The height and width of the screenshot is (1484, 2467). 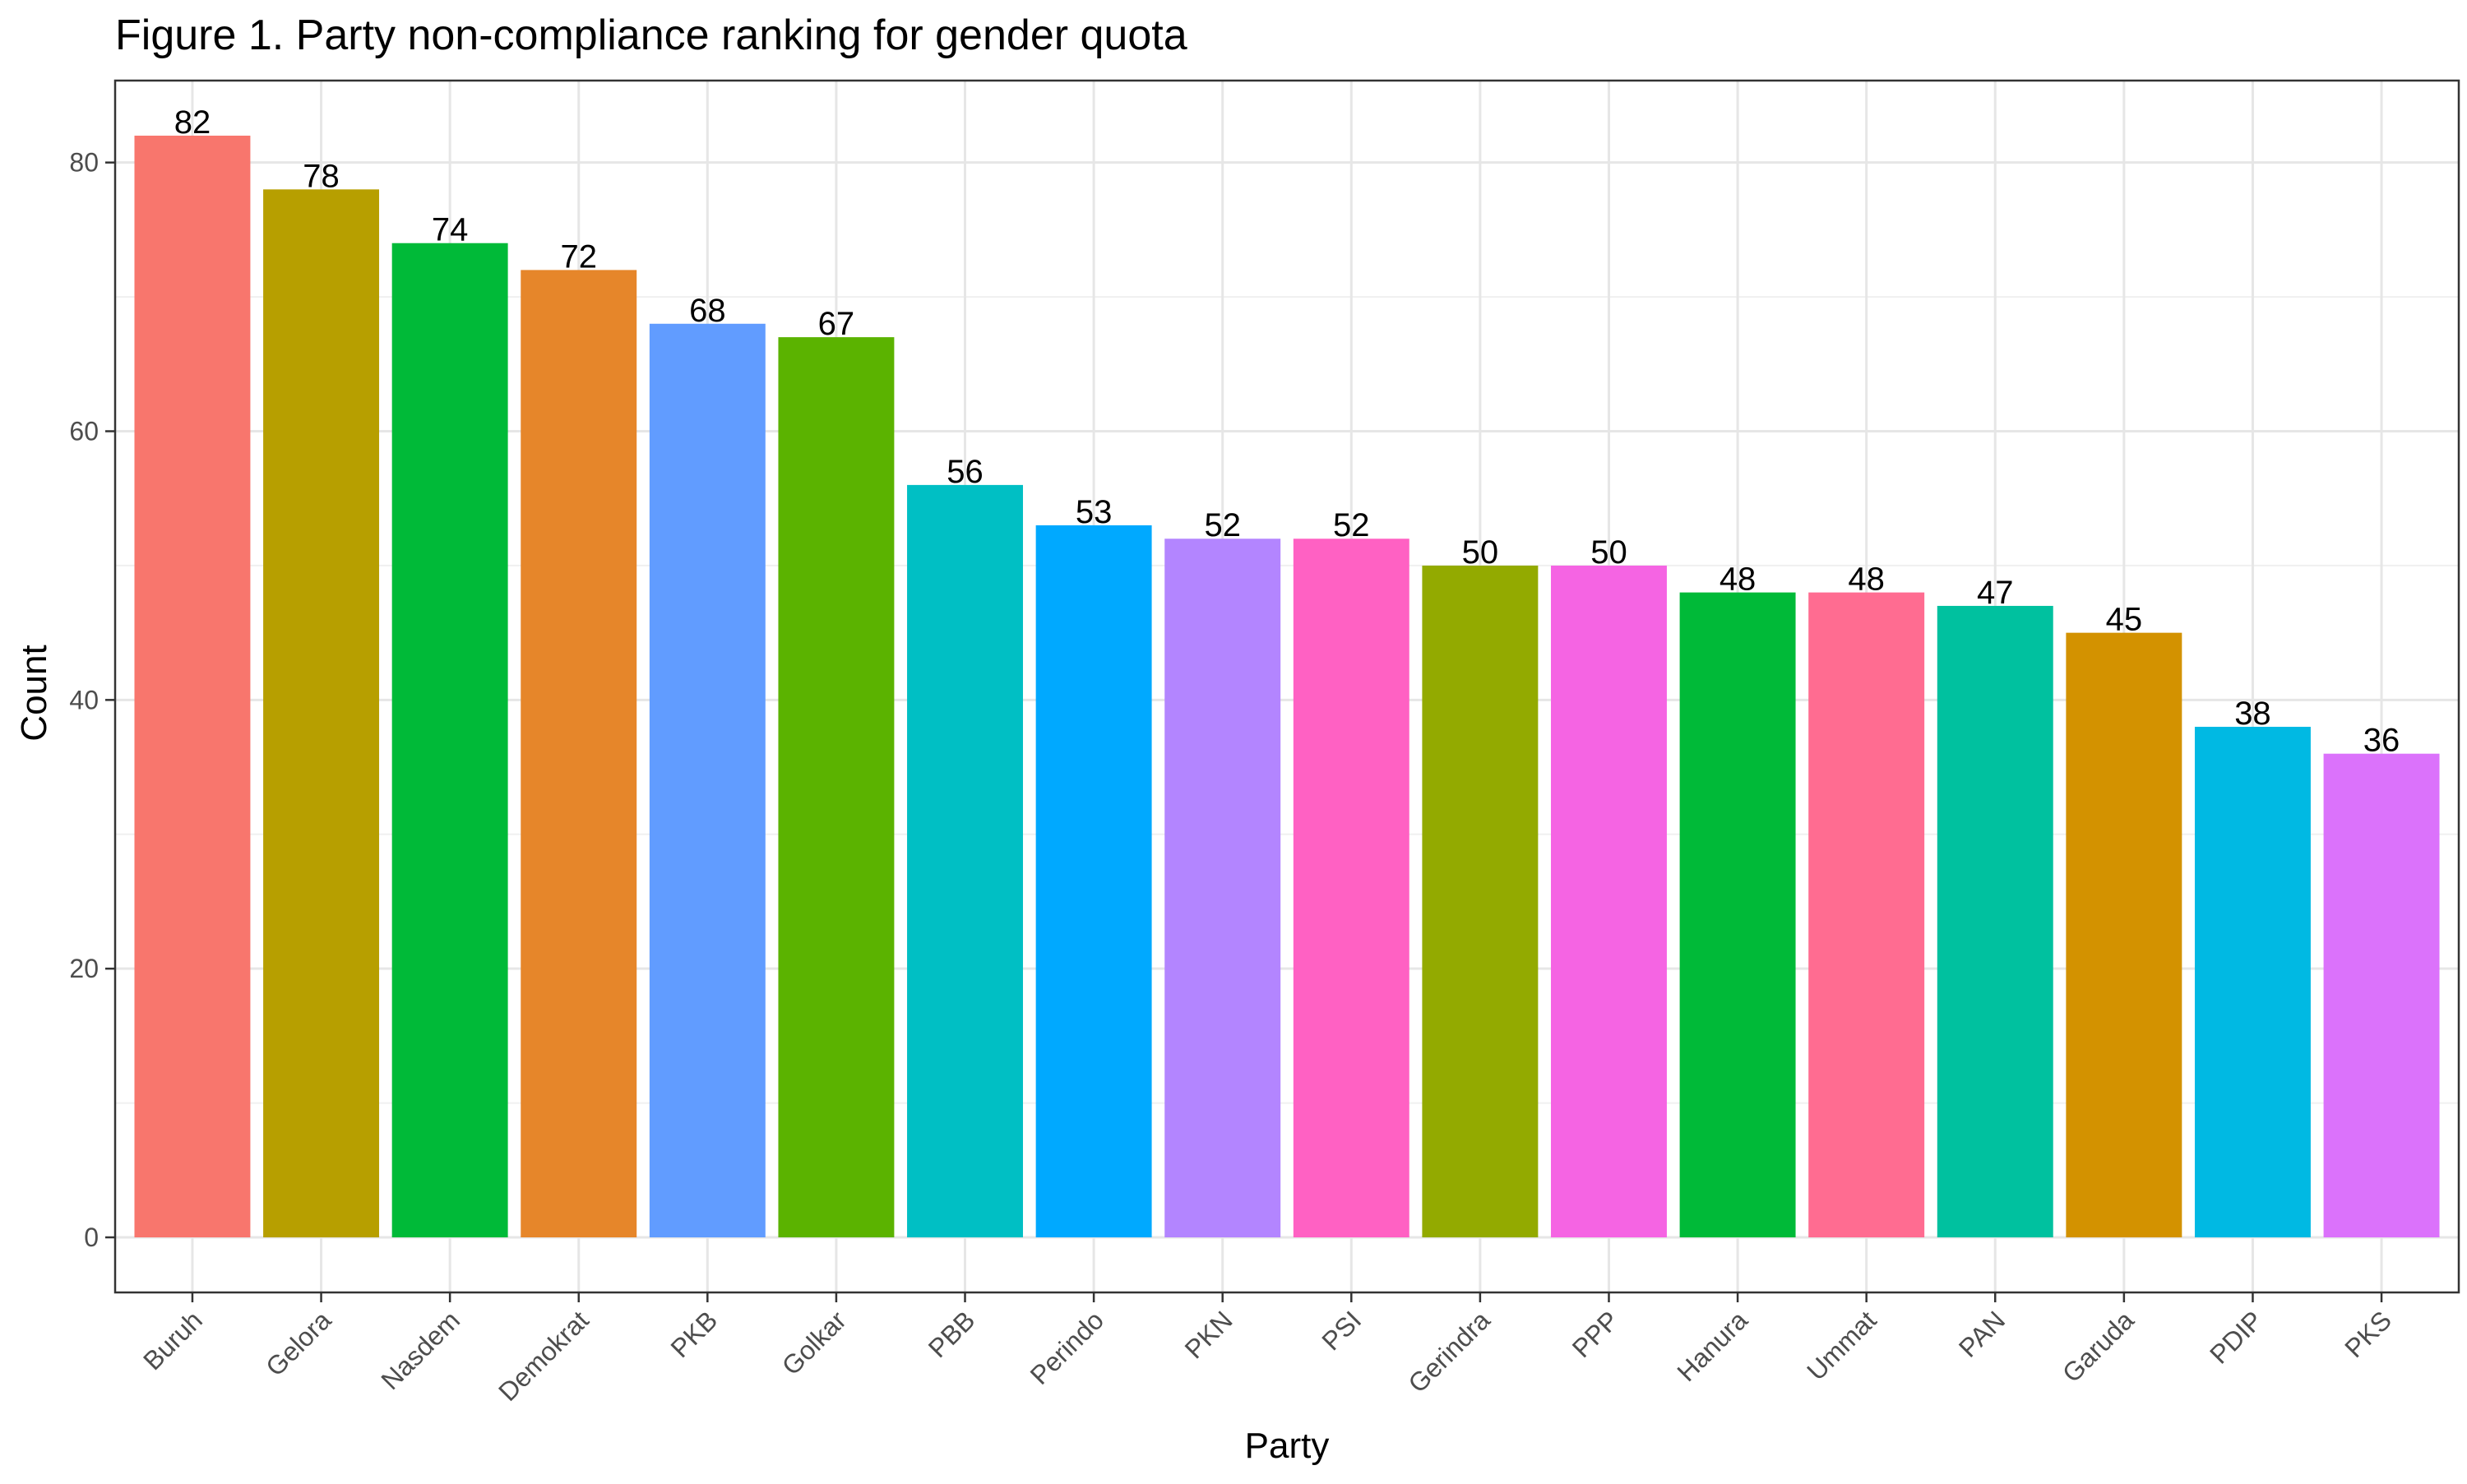 I want to click on x-tick-label: PKS, so click(x=2368, y=1334).